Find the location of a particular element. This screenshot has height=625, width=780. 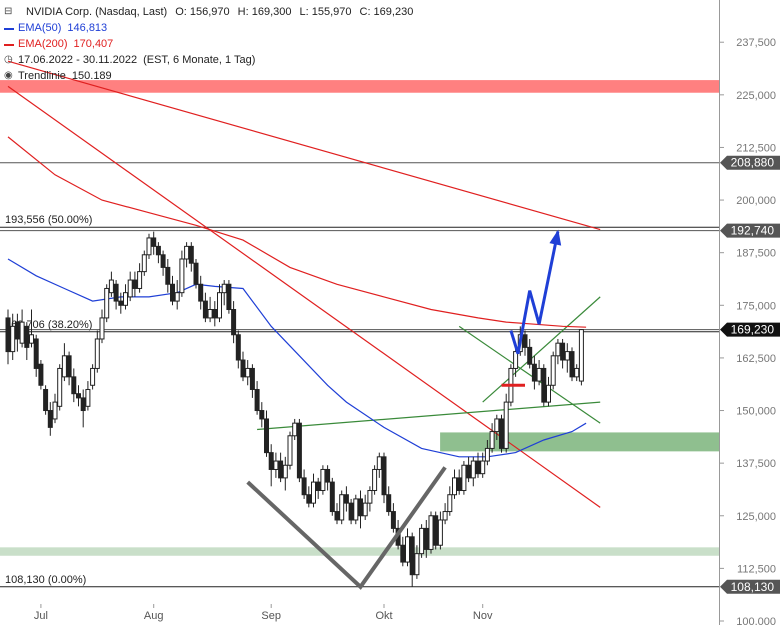

ema50-line-icon is located at coordinates (9, 29).